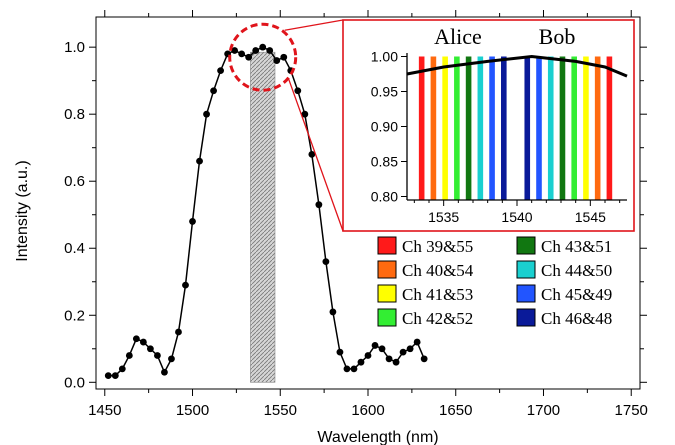  Describe the element at coordinates (384, 127) in the screenshot. I see `inset-y-tick-label: 0.90` at that location.